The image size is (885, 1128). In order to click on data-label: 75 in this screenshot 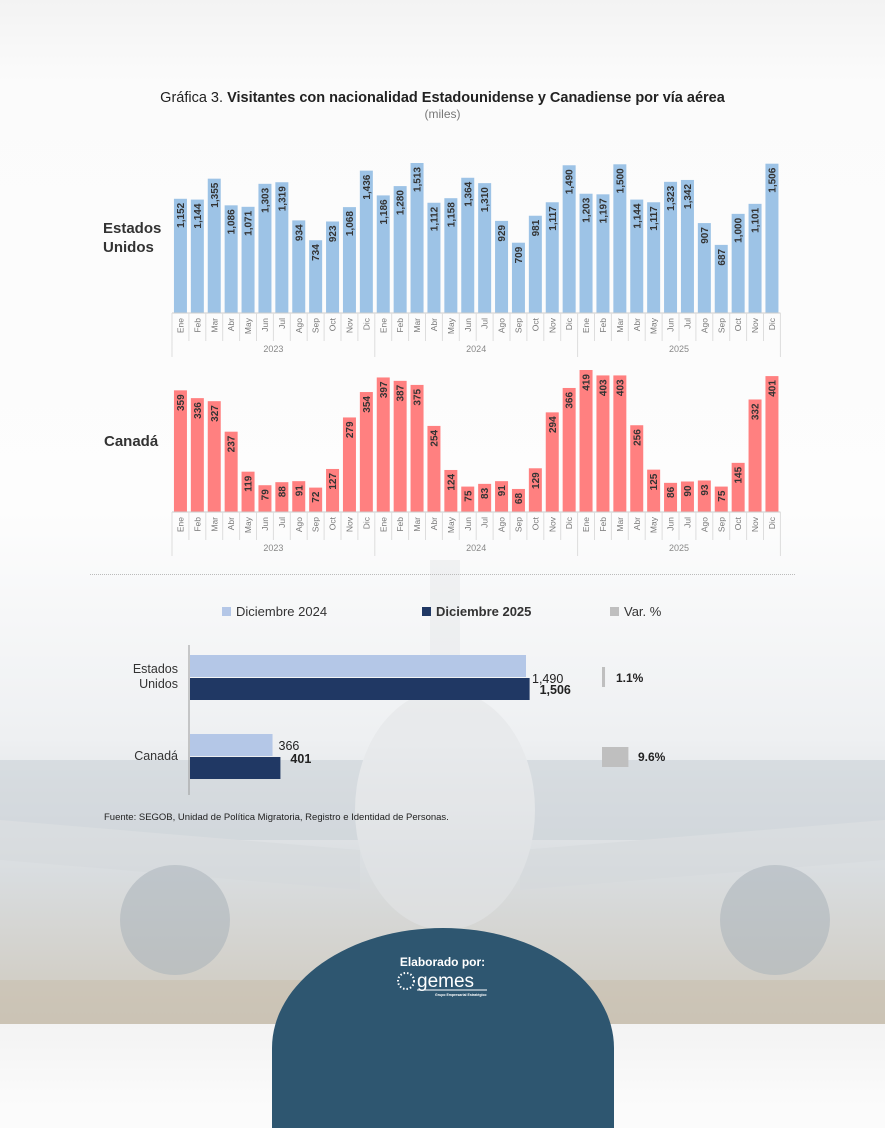, I will do `click(468, 496)`.